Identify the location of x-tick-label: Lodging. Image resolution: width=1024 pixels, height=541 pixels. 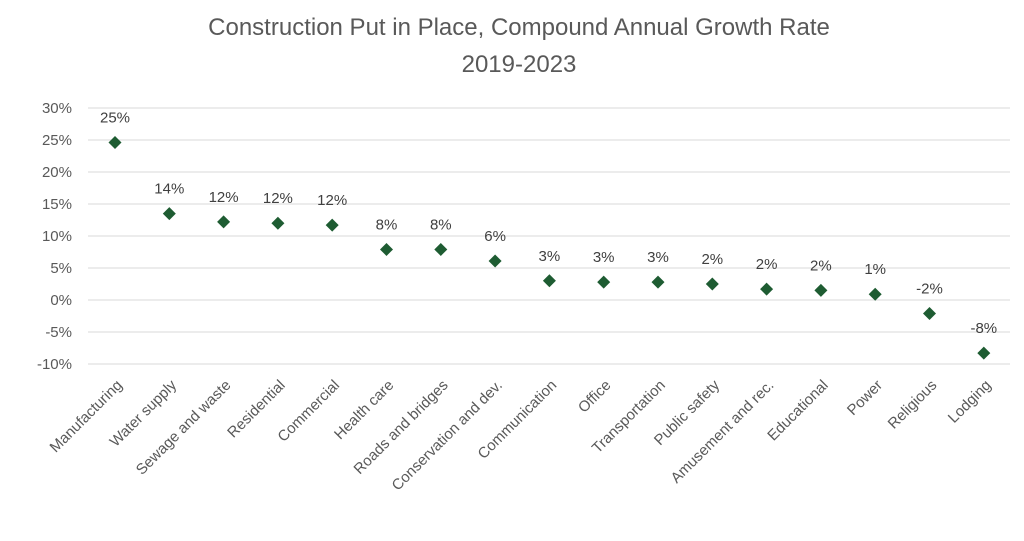
(970, 402).